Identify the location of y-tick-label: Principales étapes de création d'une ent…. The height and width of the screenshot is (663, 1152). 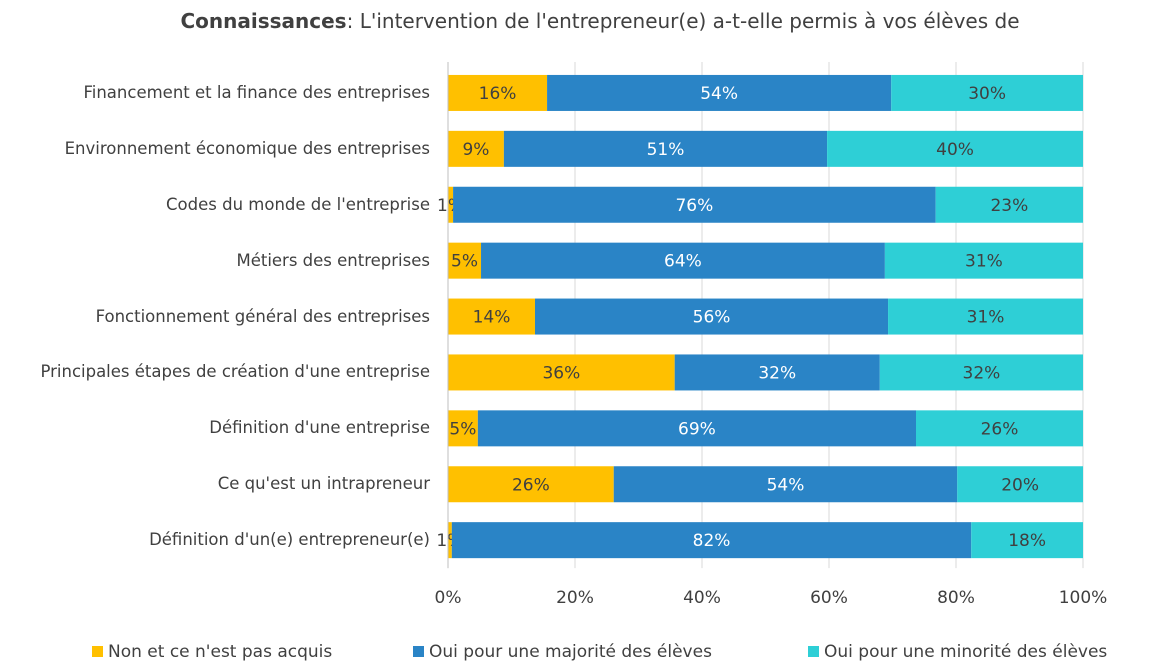
(235, 372).